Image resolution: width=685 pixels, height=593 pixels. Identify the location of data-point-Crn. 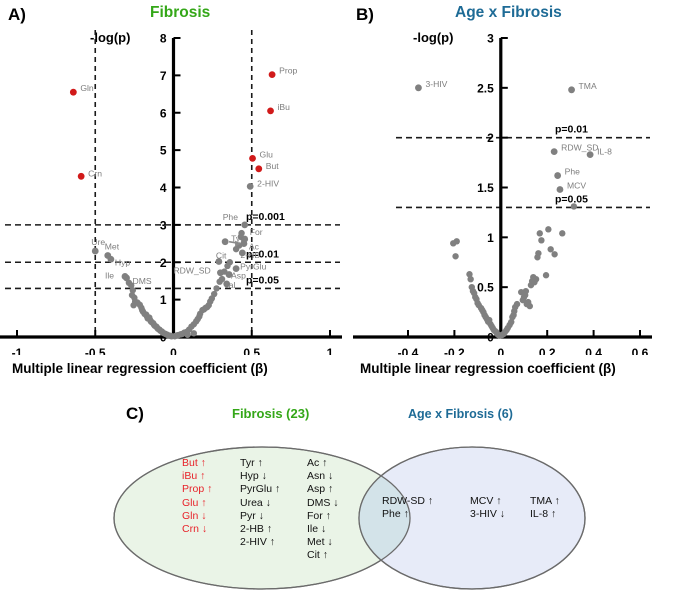
(81, 176).